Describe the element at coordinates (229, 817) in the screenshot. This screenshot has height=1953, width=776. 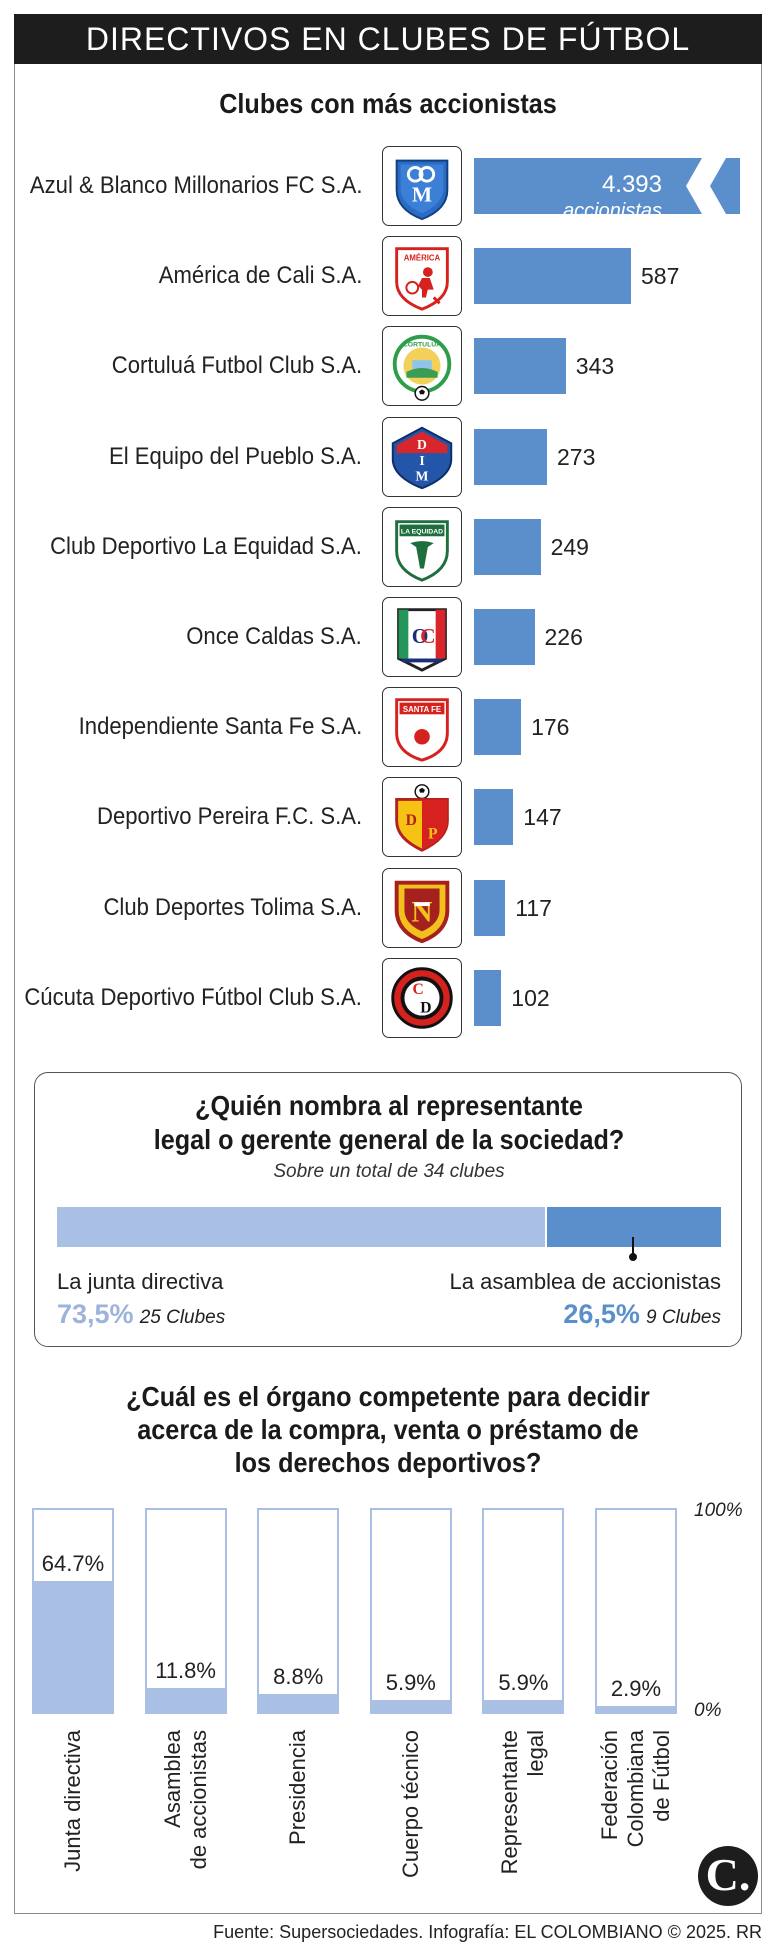
I see `club-name: Deportivo Pereira F.C. S.A.` at that location.